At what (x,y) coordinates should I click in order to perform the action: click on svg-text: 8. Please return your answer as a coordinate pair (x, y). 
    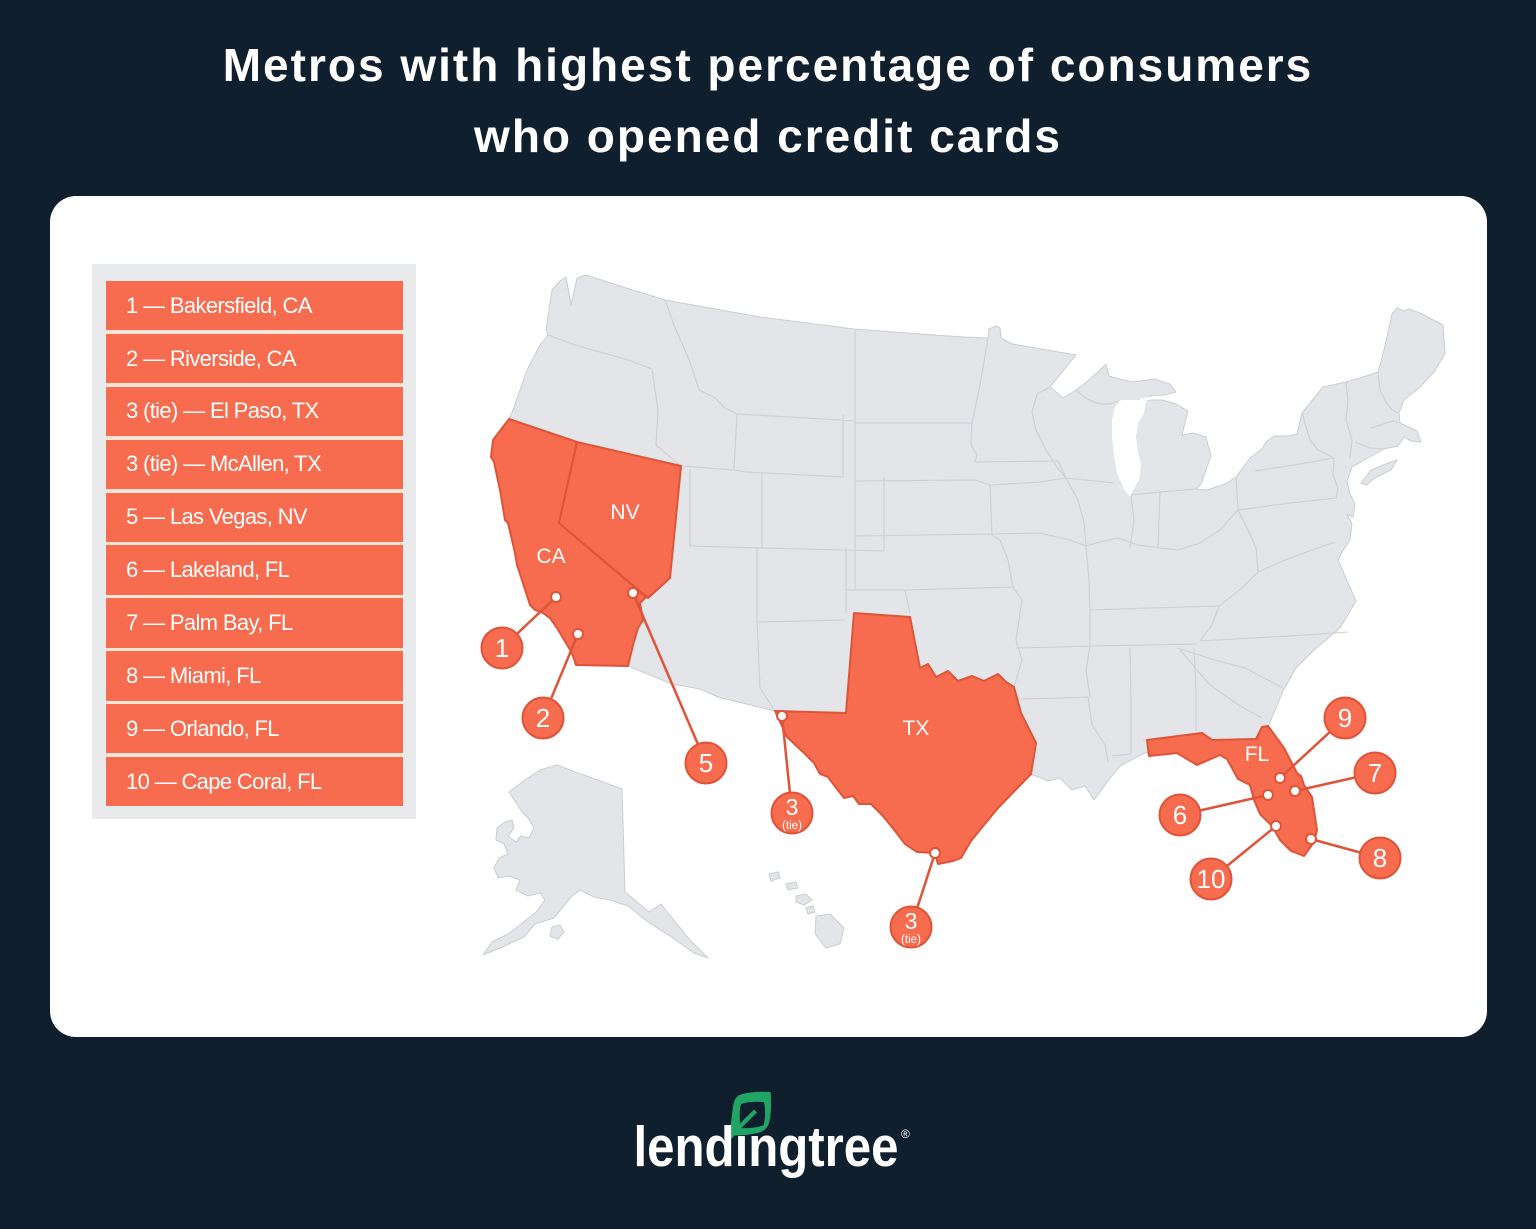
    Looking at the image, I should click on (1380, 858).